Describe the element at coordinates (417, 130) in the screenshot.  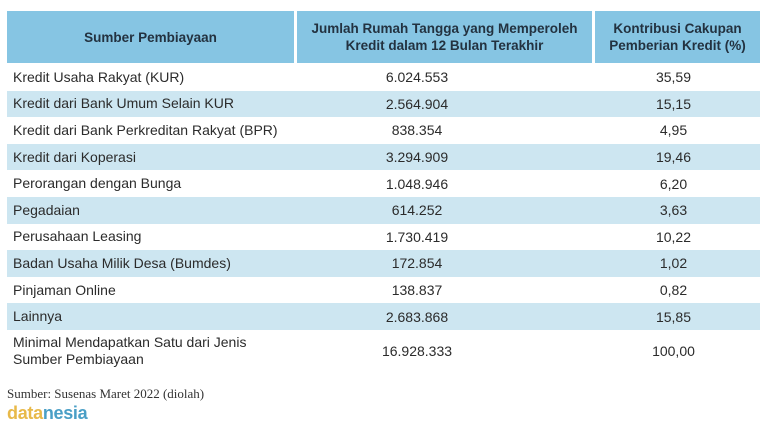
I see `cell-households: 838.354` at that location.